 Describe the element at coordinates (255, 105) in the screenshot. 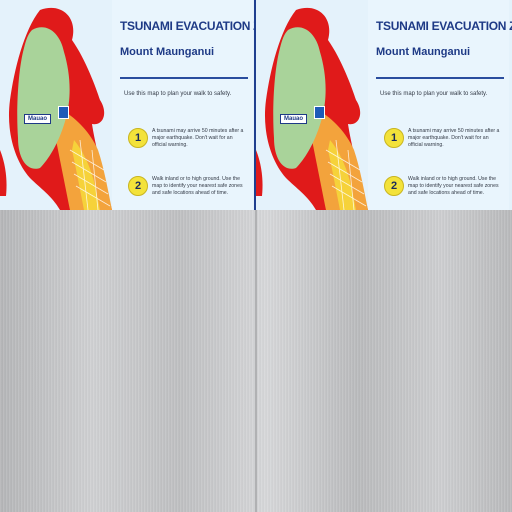

I see `tile-divider` at that location.